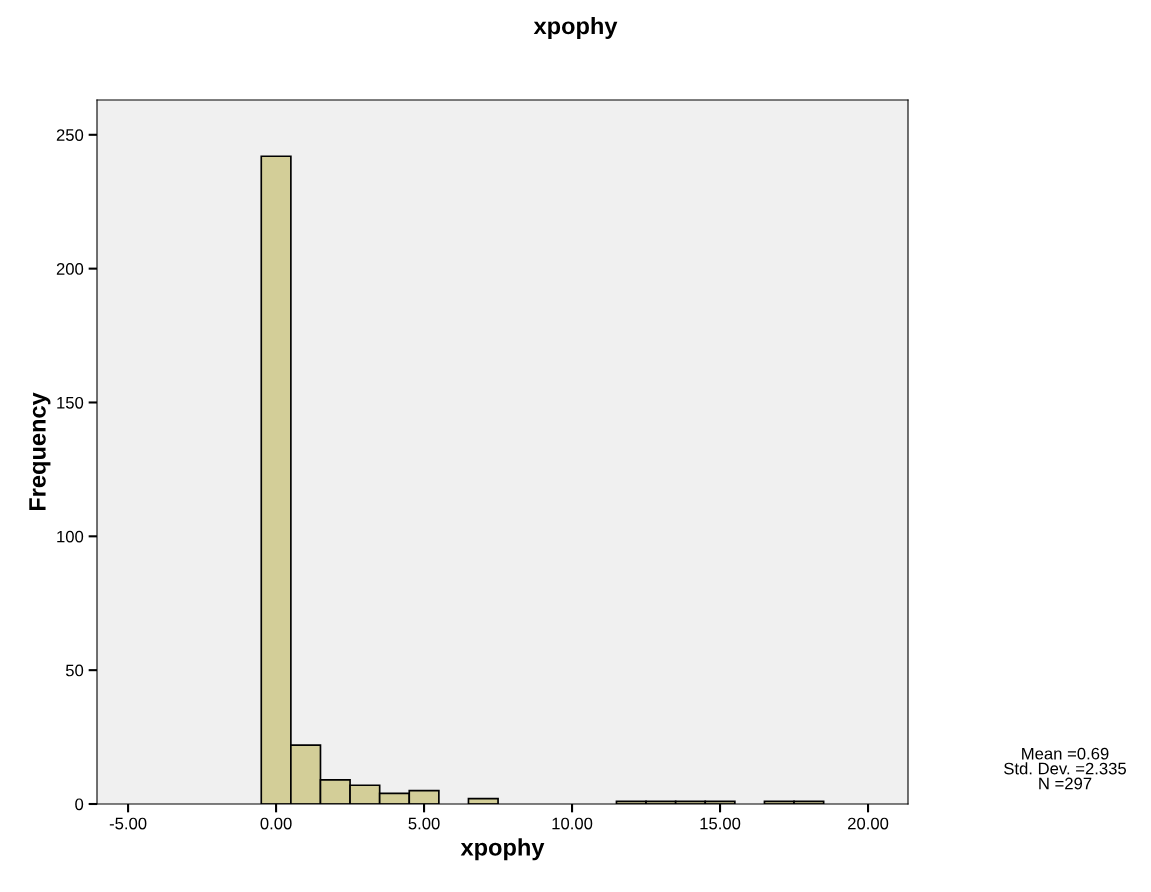 This screenshot has height=892, width=1151. Describe the element at coordinates (70, 402) in the screenshot. I see `y-tick-label: 150` at that location.